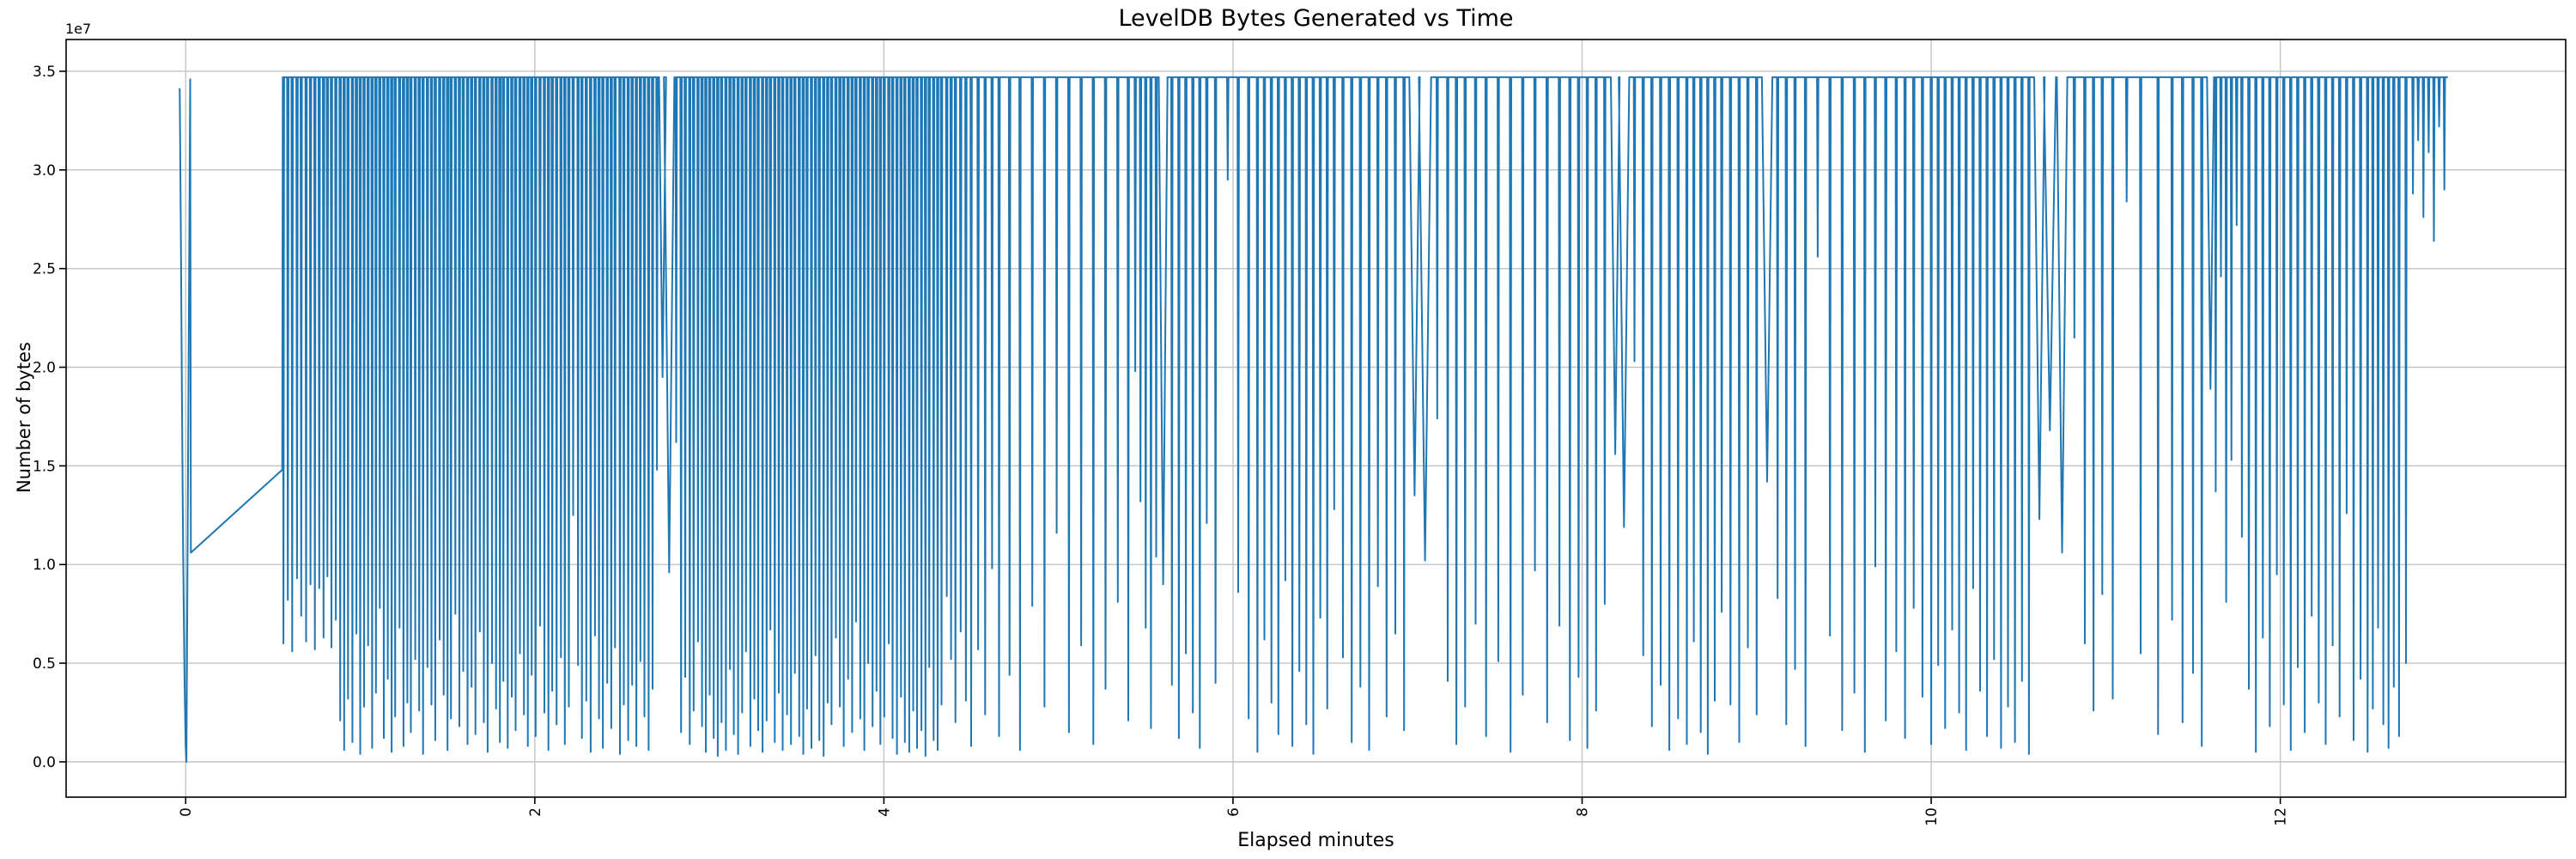 The width and height of the screenshot is (2576, 859). Describe the element at coordinates (1233, 812) in the screenshot. I see `x-tick-label: 6` at that location.